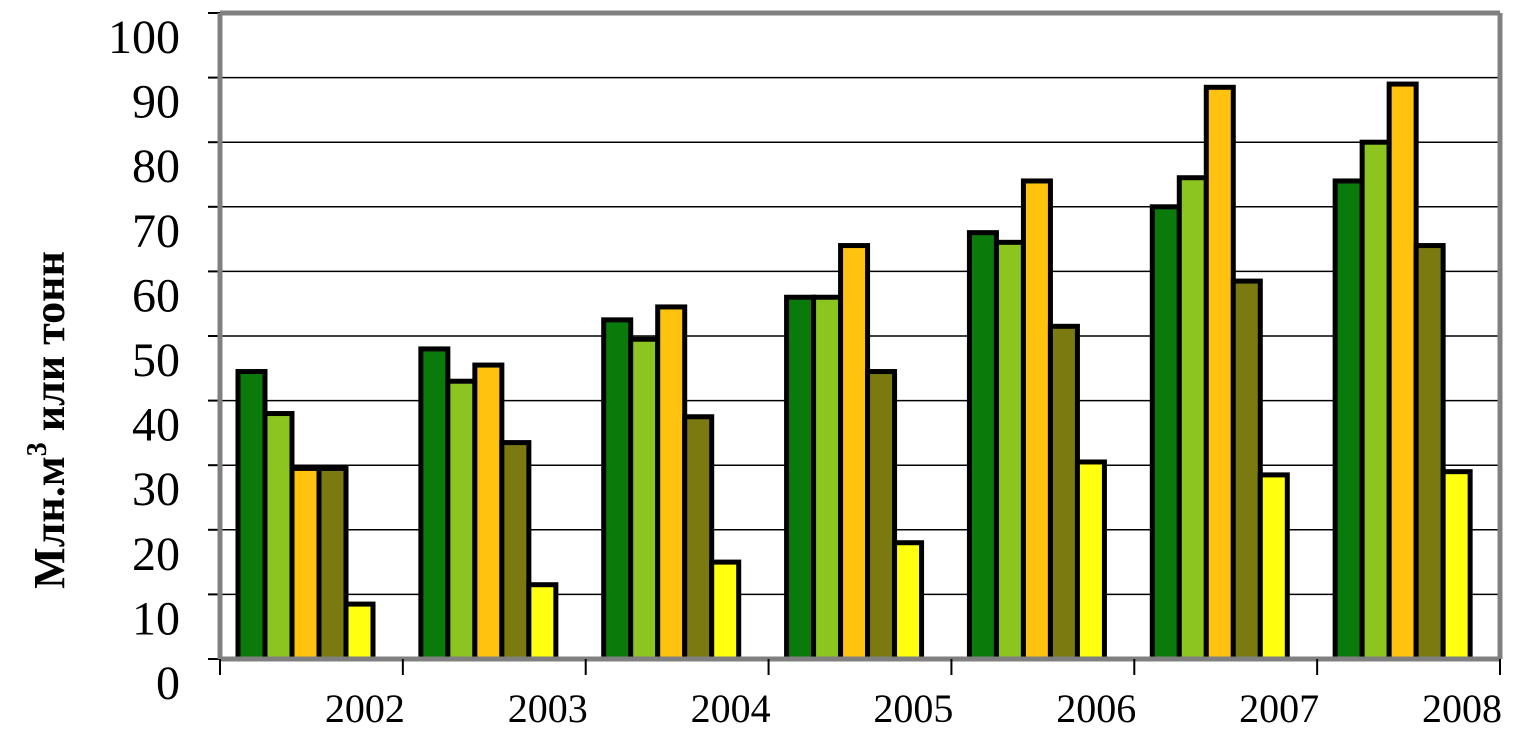 The width and height of the screenshot is (1539, 729). What do you see at coordinates (671, 483) in the screenshot?
I see `bar-2004-s3` at bounding box center [671, 483].